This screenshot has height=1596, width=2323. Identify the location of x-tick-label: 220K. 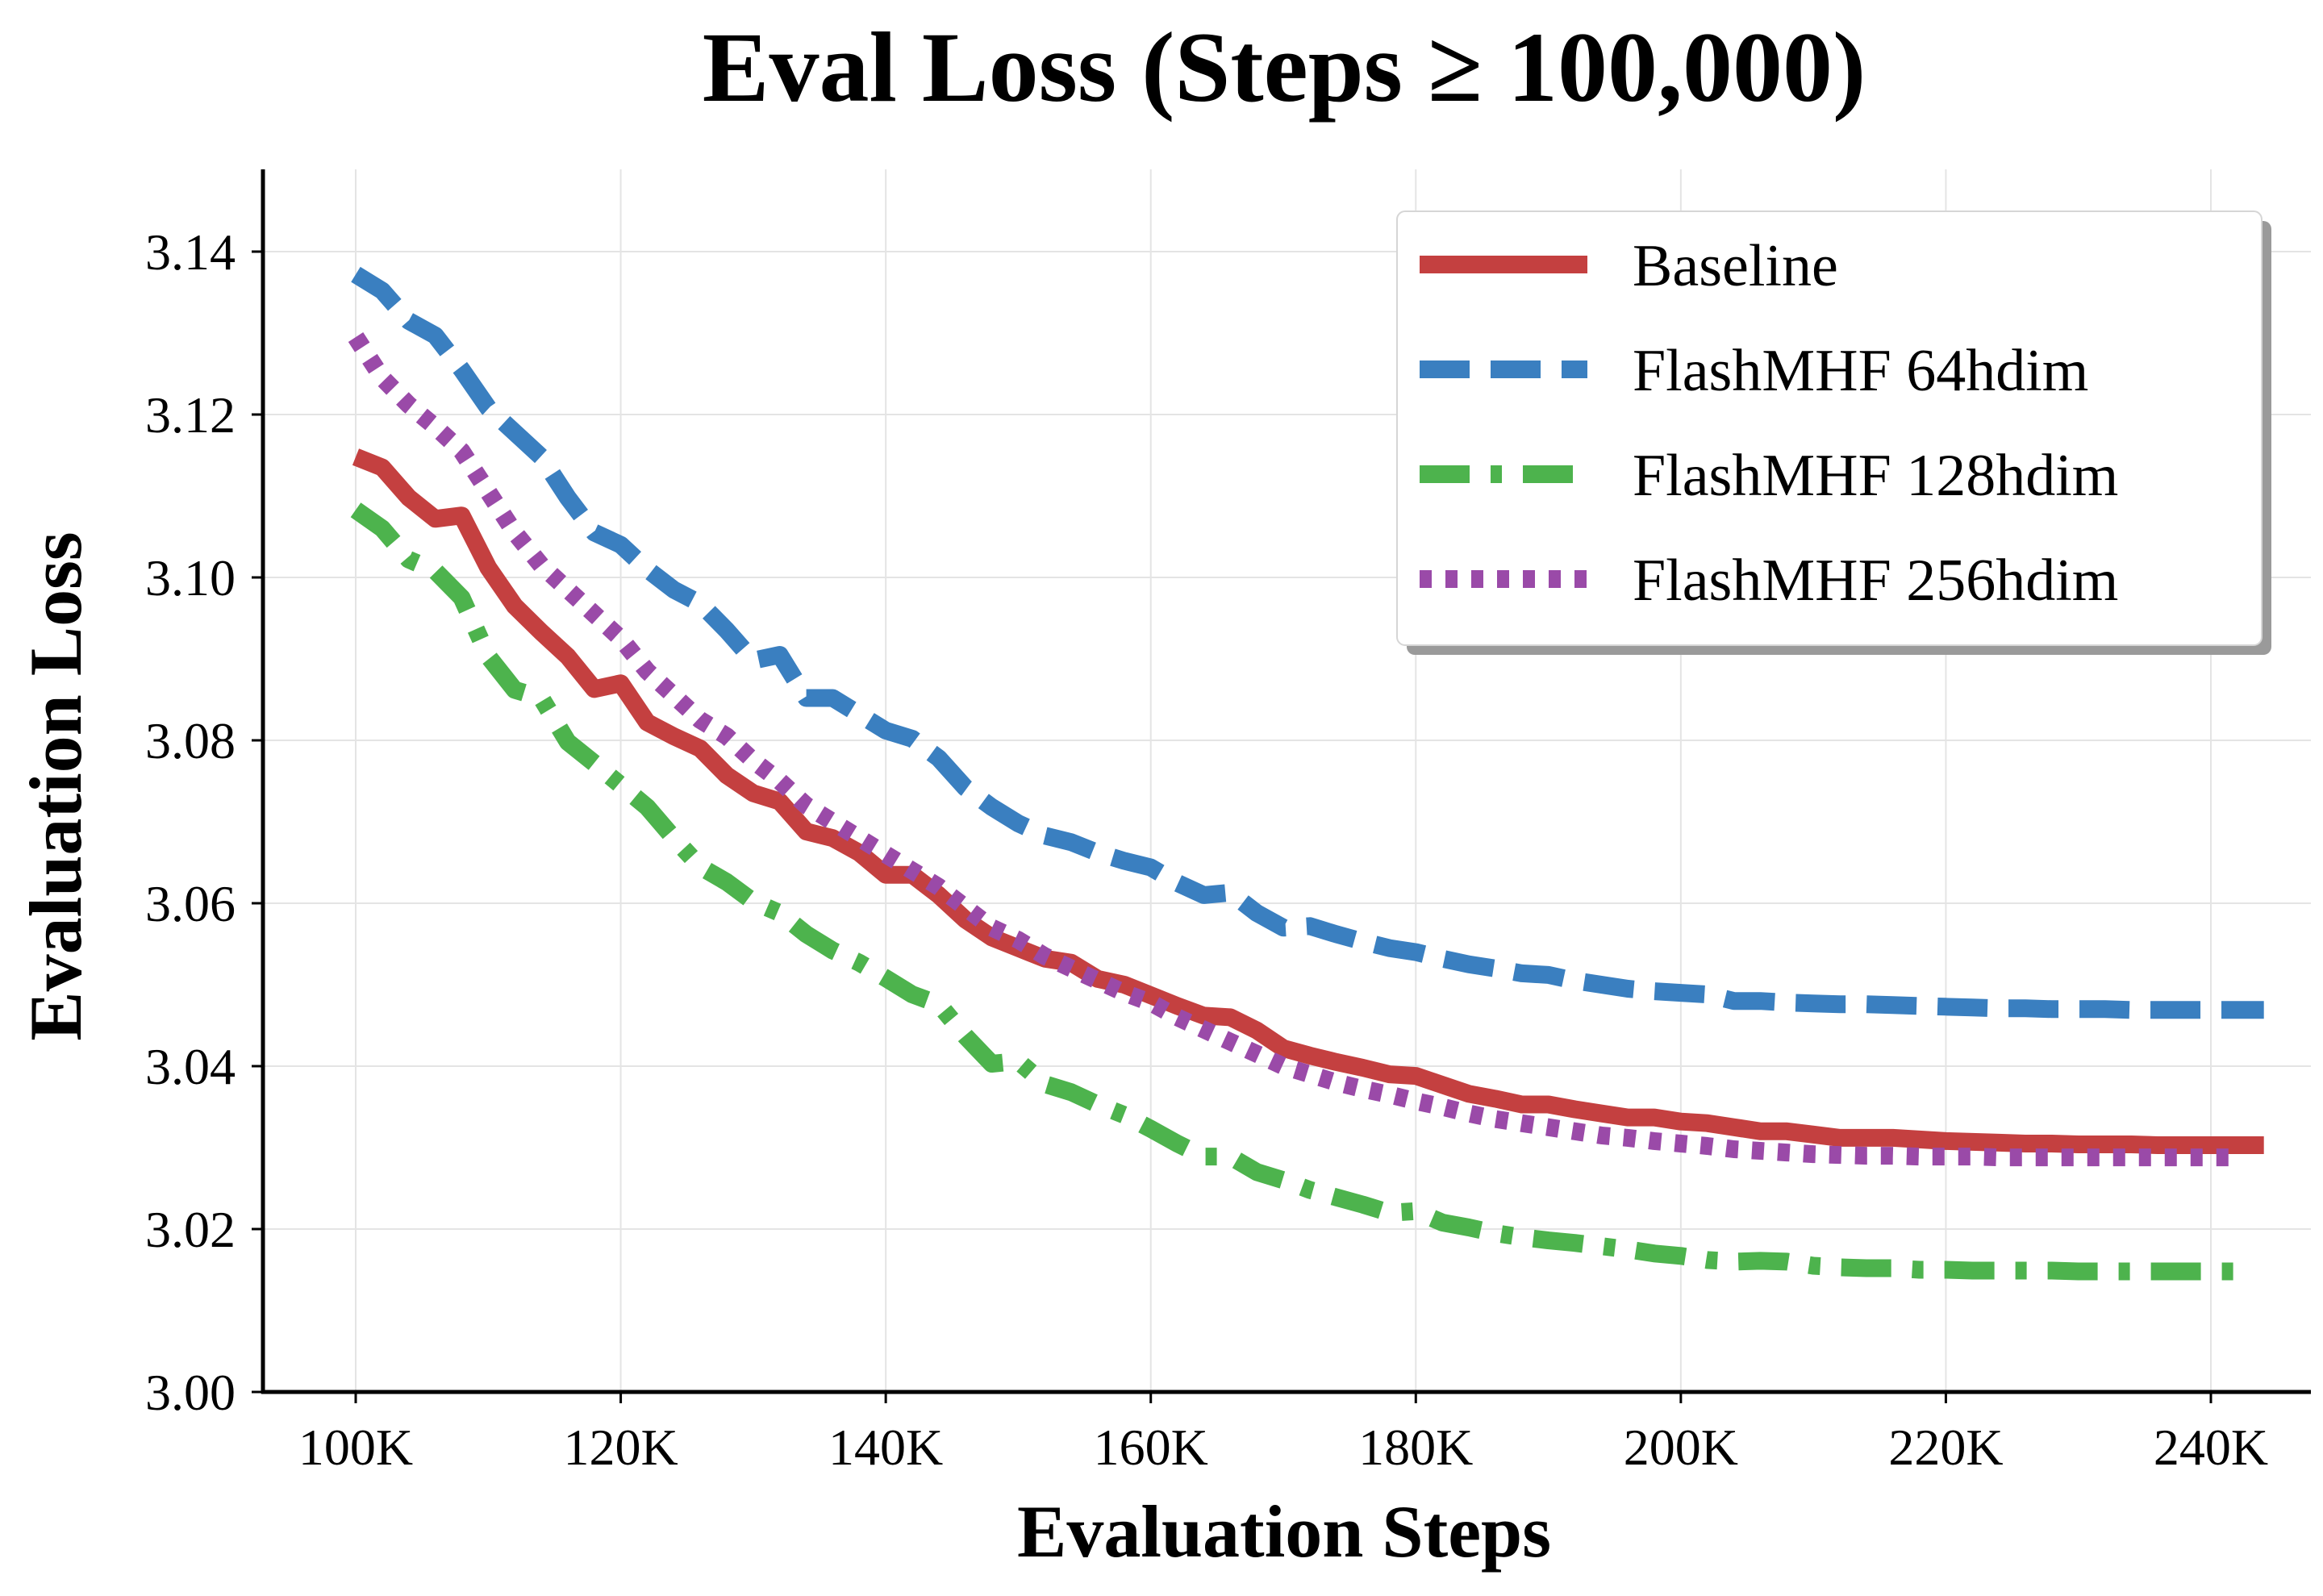
(1945, 1447).